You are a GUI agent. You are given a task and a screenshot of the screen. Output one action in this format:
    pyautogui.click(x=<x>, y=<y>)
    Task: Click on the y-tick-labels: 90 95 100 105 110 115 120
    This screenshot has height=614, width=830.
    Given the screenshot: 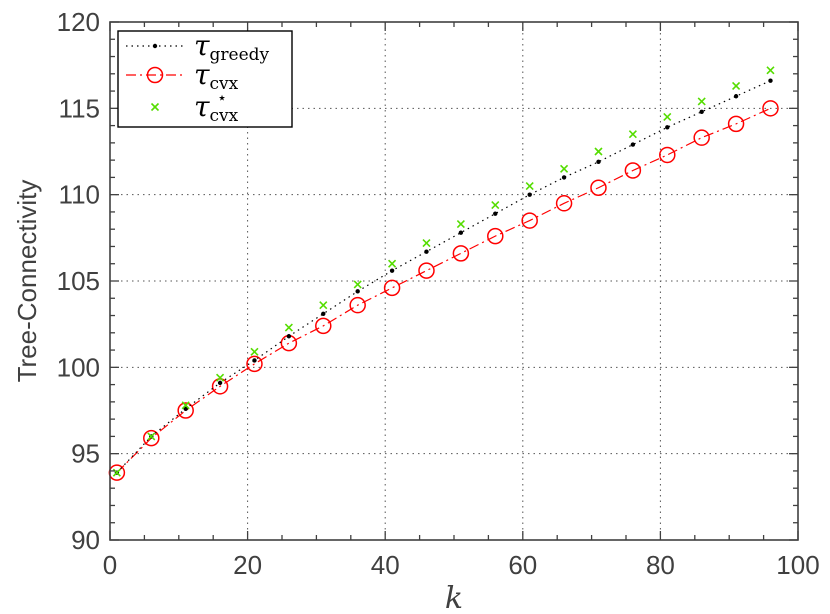 What is the action you would take?
    pyautogui.click(x=78, y=281)
    